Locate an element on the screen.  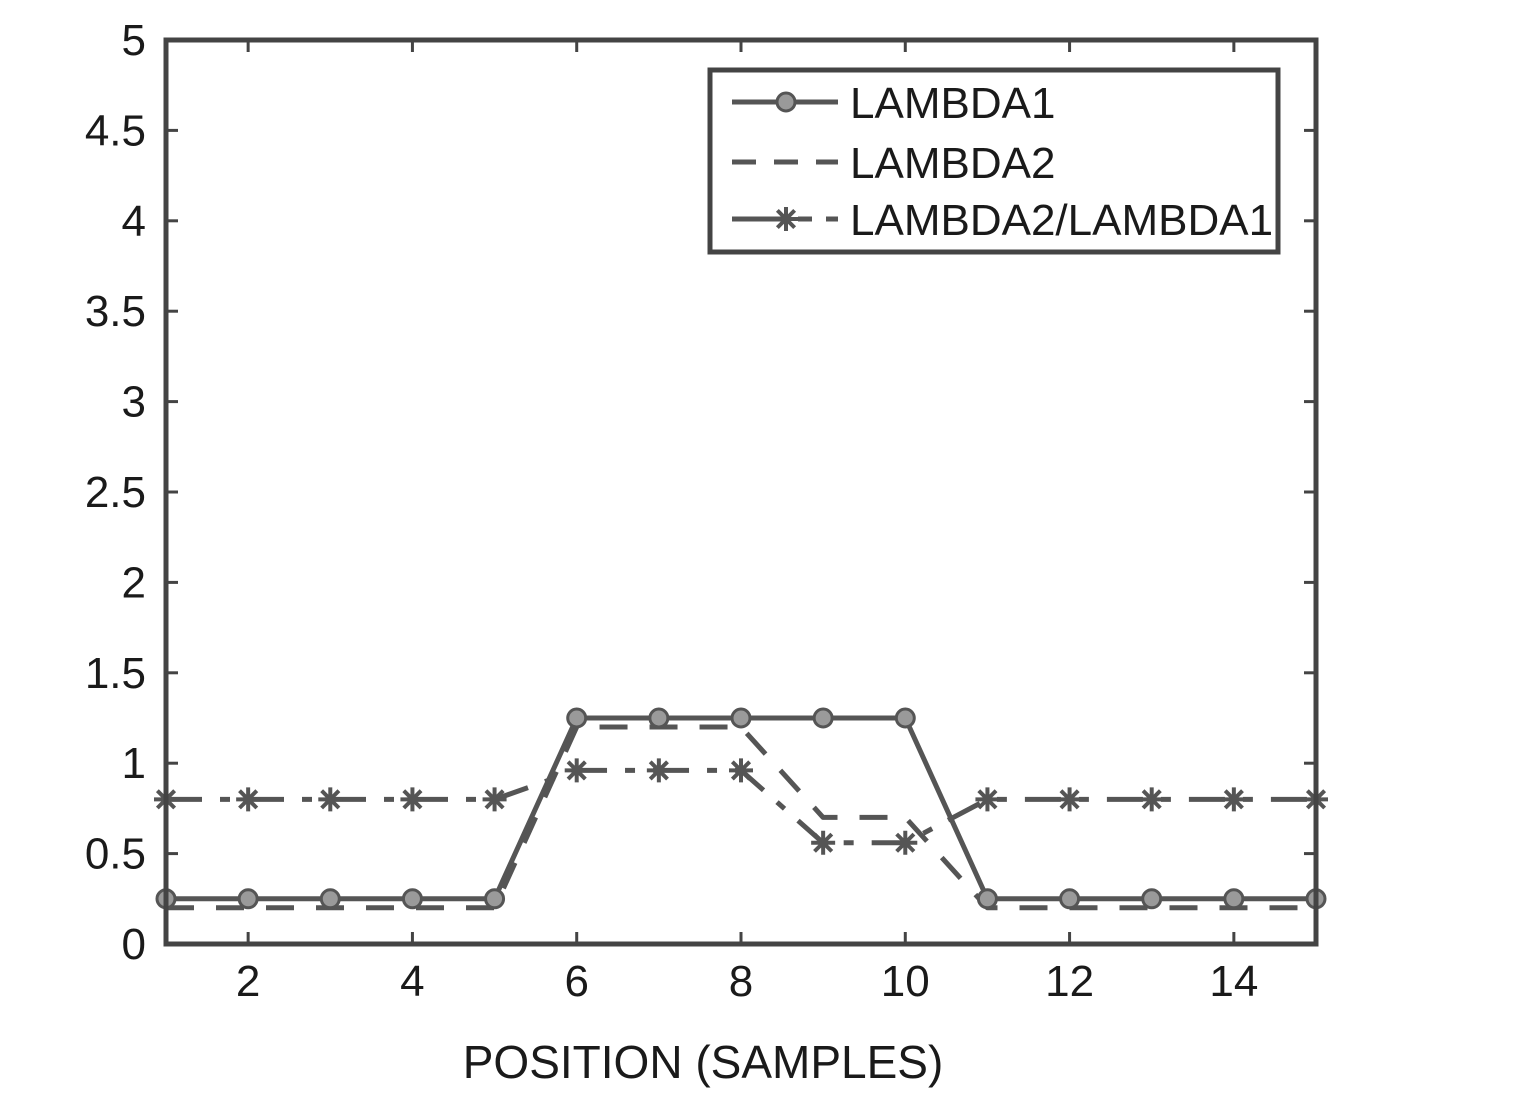
y-tick-label: 0.5 is located at coordinates (115, 854).